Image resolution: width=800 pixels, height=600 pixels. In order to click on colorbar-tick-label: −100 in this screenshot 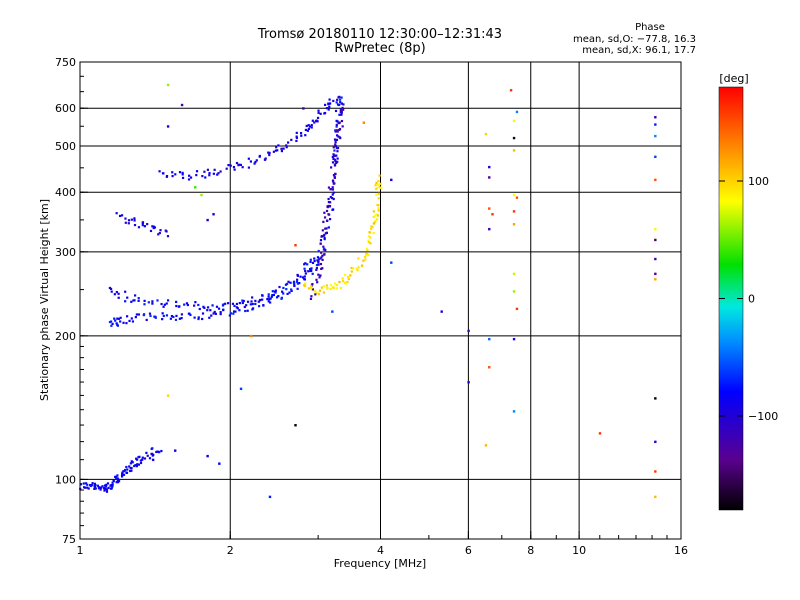, I will do `click(763, 416)`.